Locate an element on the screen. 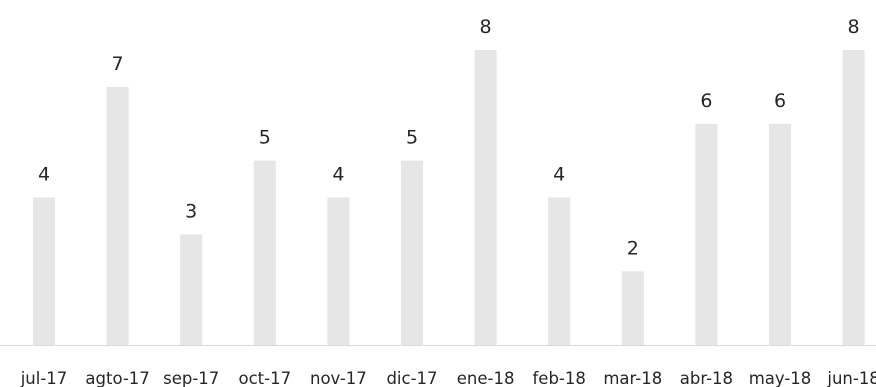 This screenshot has height=387, width=876. category-label-jul-17: jul-17 is located at coordinates (44, 378).